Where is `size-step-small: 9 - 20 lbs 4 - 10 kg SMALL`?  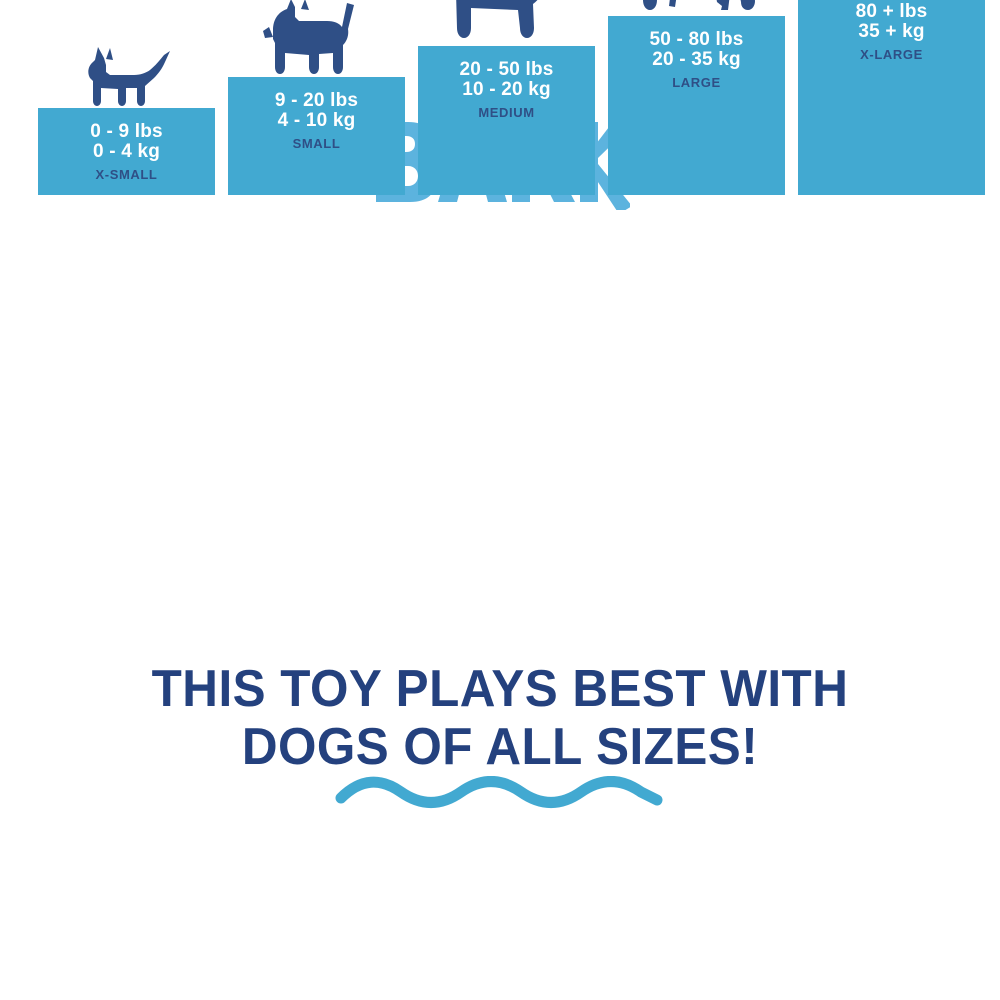
size-step-small: 9 - 20 lbs 4 - 10 kg SMALL is located at coordinates (316, 97).